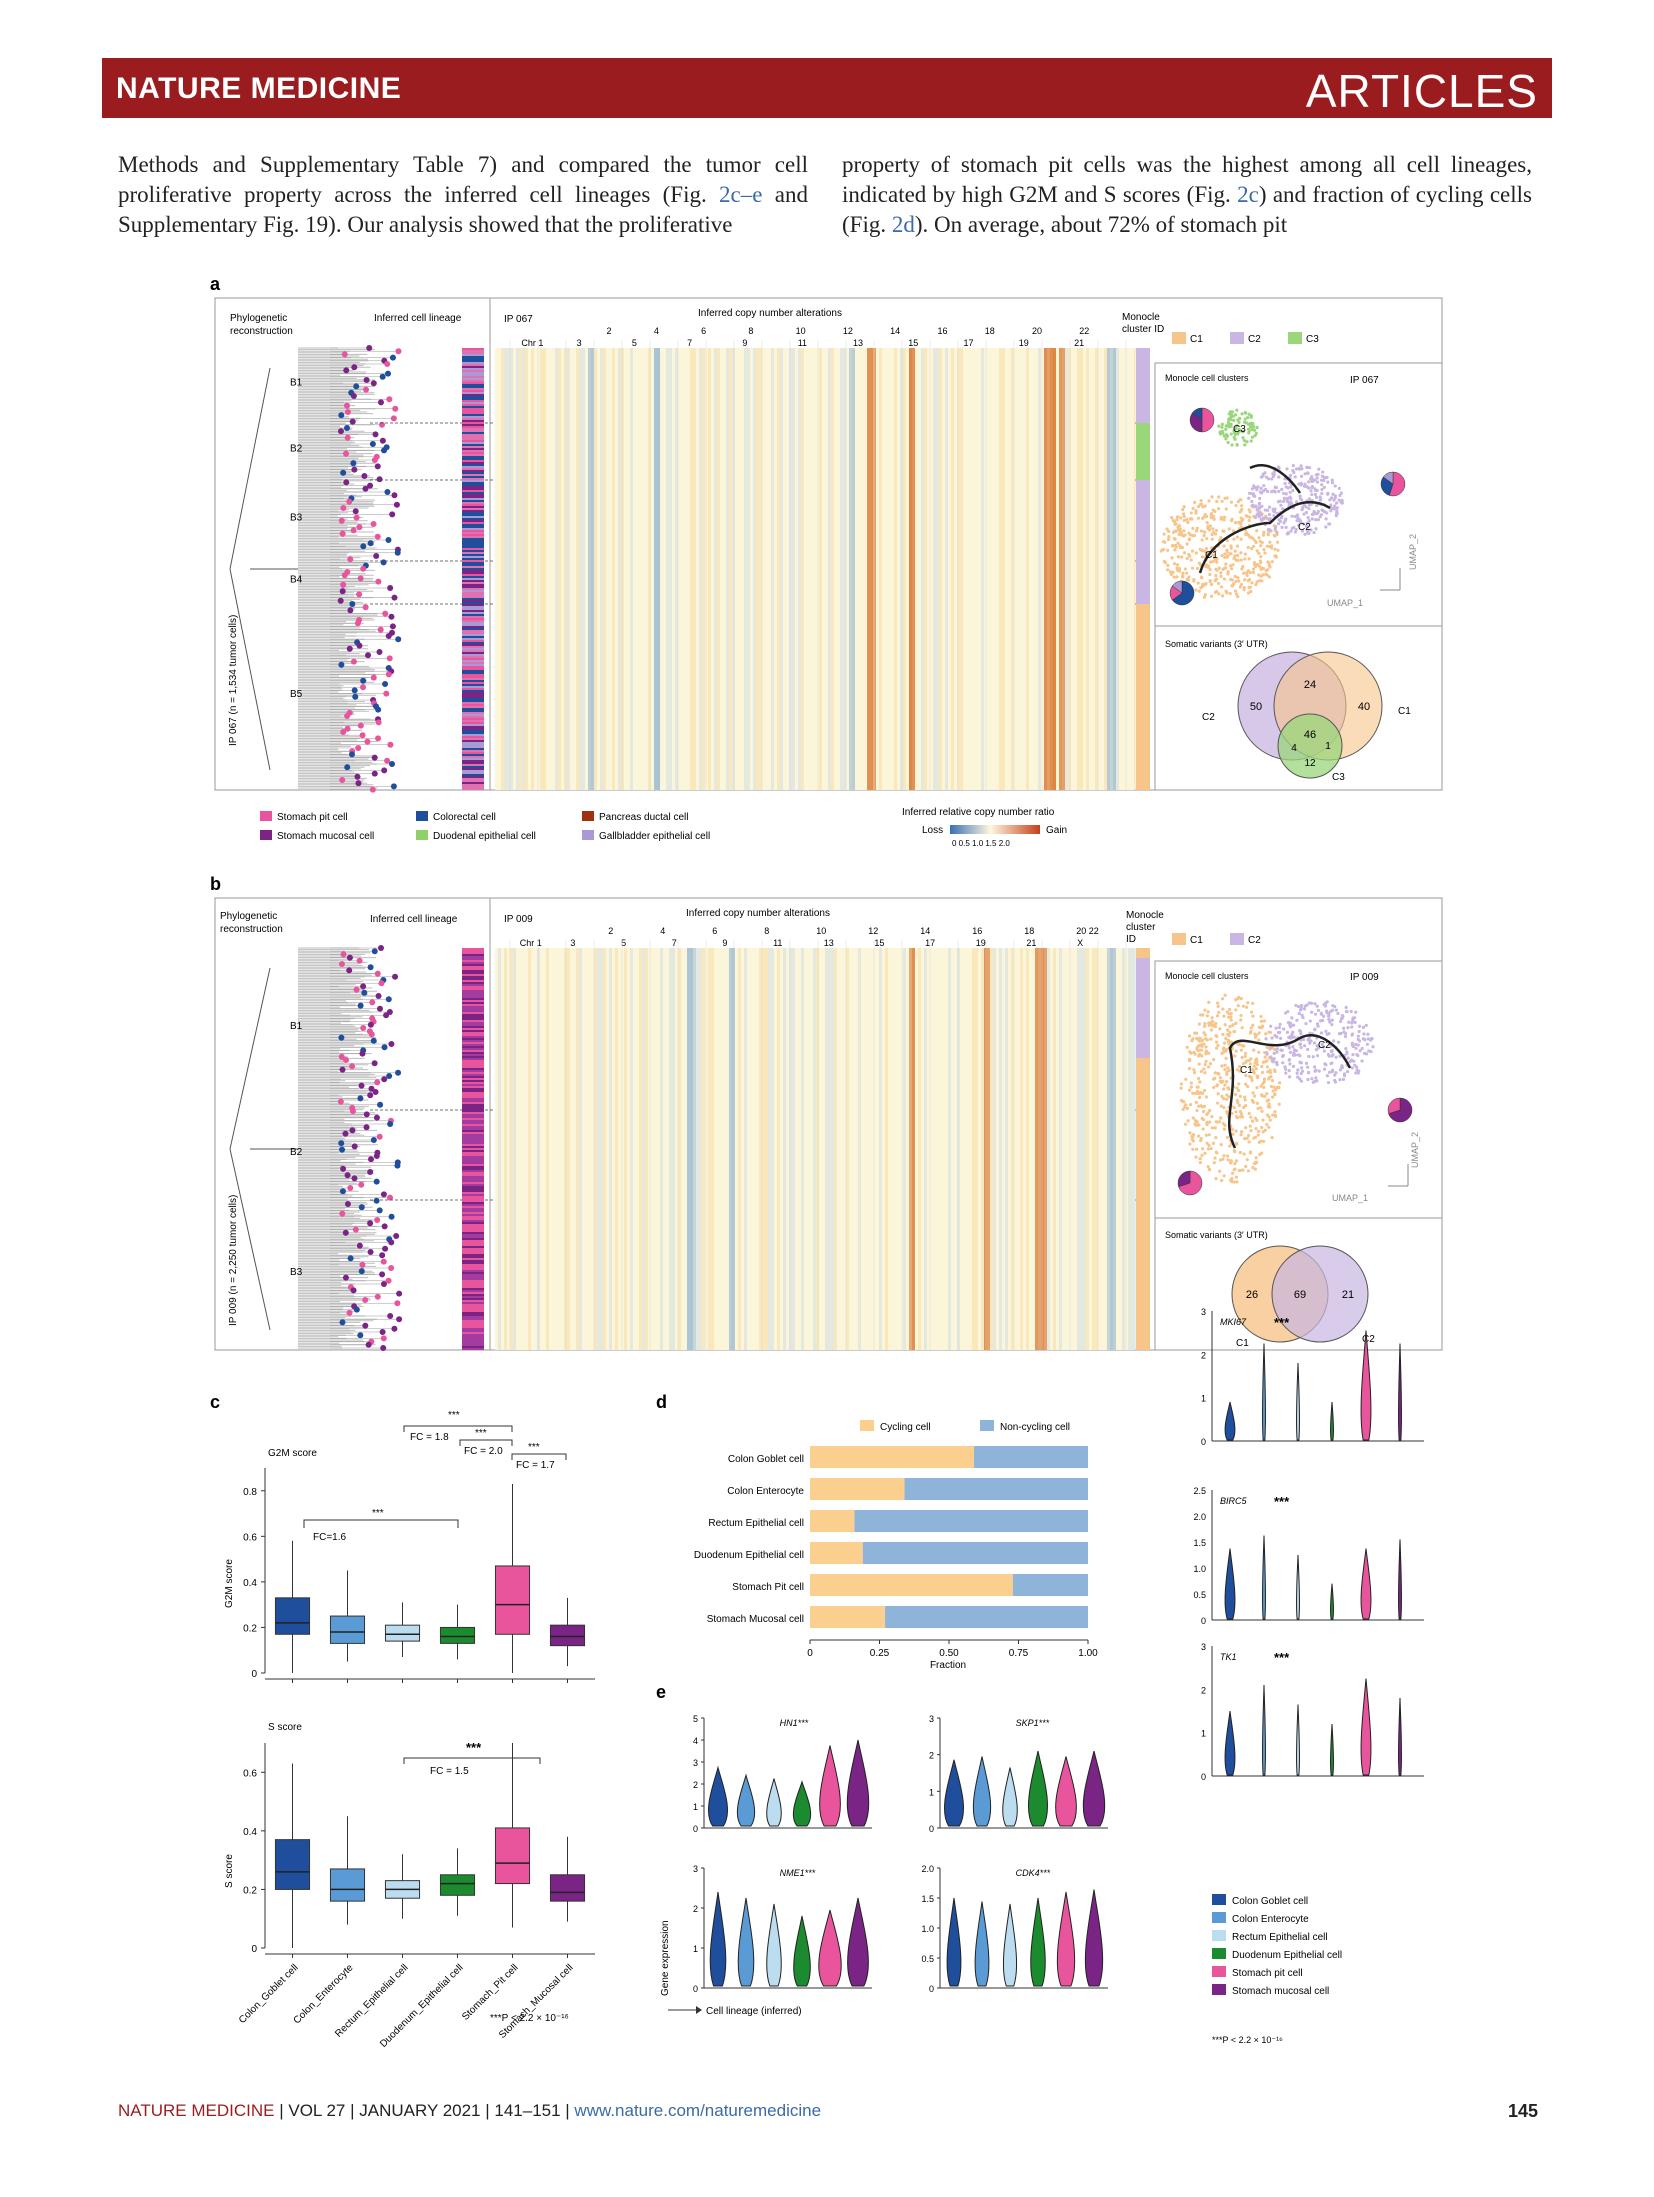 This screenshot has height=2197, width=1654. I want to click on figure-reference-link: 2d, so click(903, 224).